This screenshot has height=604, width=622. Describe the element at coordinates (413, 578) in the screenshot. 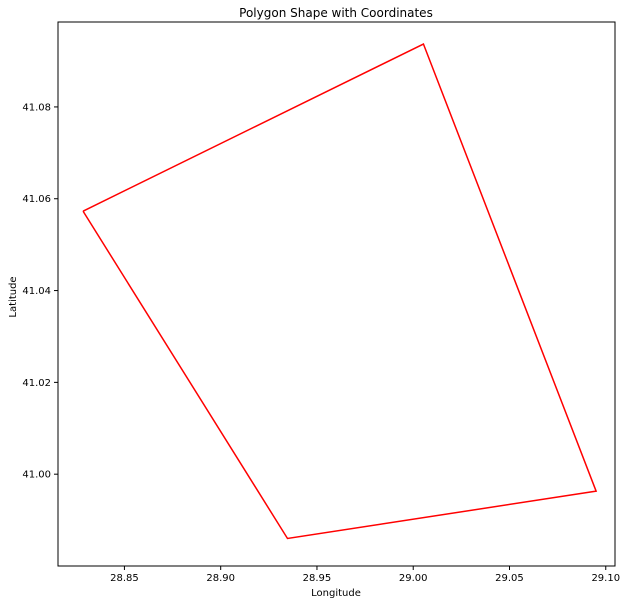

I see `x-tick-label: 29.00` at that location.